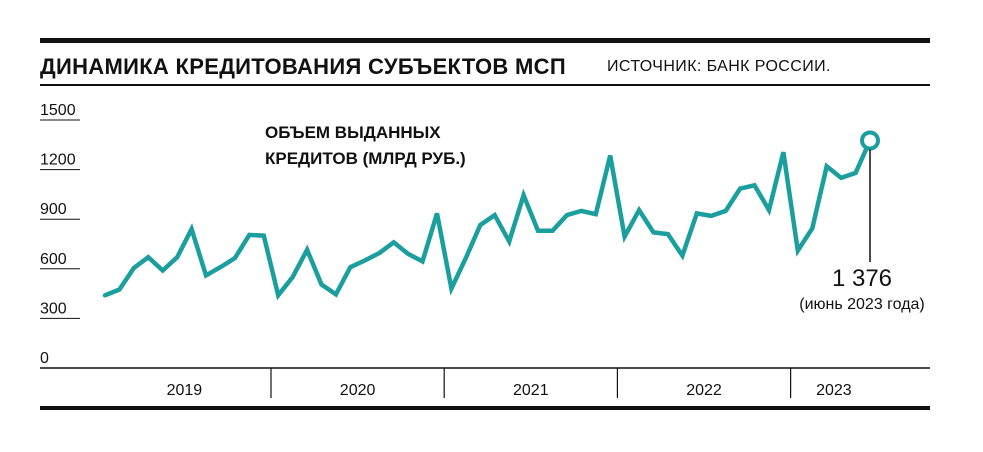 This screenshot has width=983, height=452. Describe the element at coordinates (485, 383) in the screenshot. I see `x-axis: 2019 2020 2021 2022 2023` at that location.